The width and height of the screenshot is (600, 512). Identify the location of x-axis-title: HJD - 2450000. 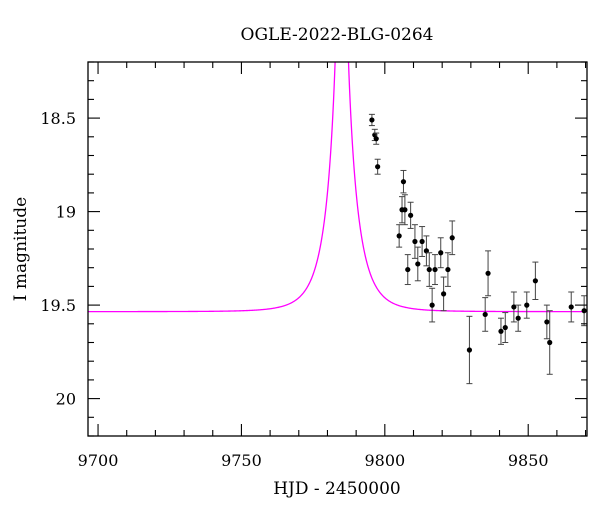
(337, 489).